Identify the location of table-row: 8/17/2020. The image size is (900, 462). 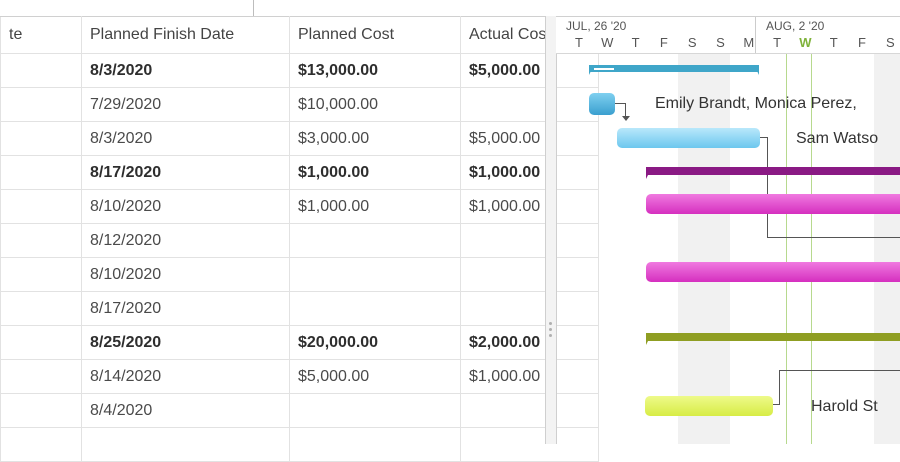
(299, 308).